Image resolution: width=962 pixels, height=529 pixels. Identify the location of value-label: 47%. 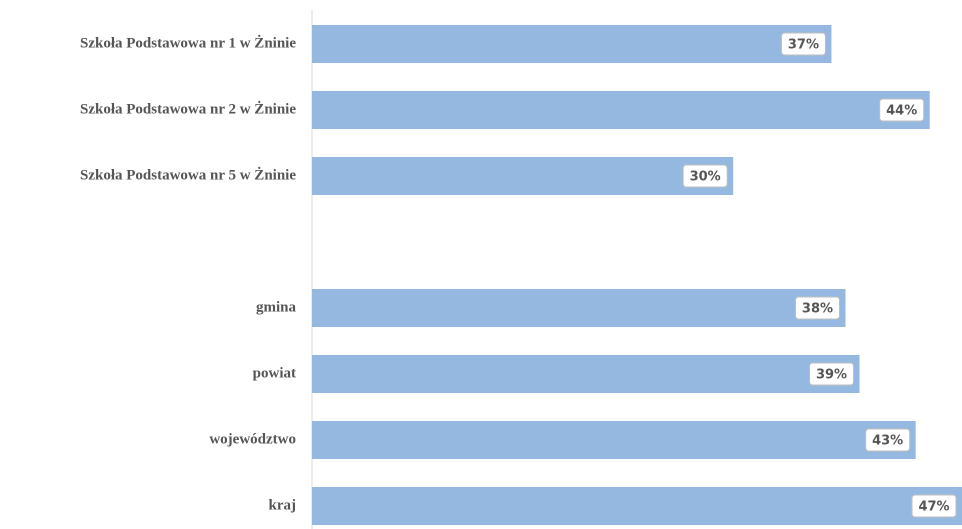
(933, 507).